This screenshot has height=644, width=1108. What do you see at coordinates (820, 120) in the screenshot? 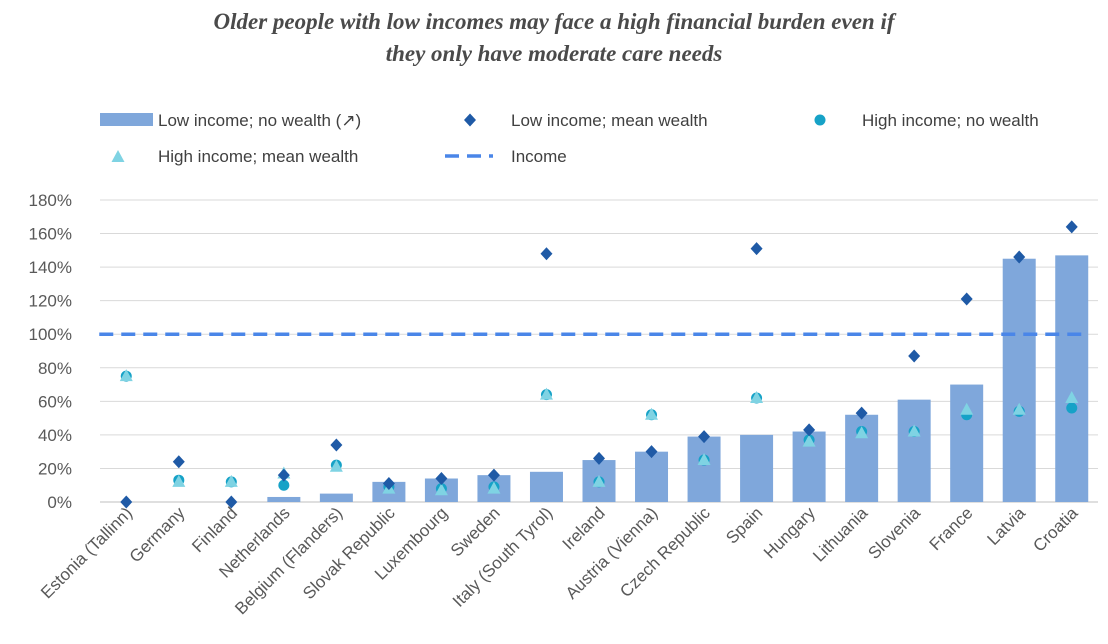
I see `legend-swatch-circle` at bounding box center [820, 120].